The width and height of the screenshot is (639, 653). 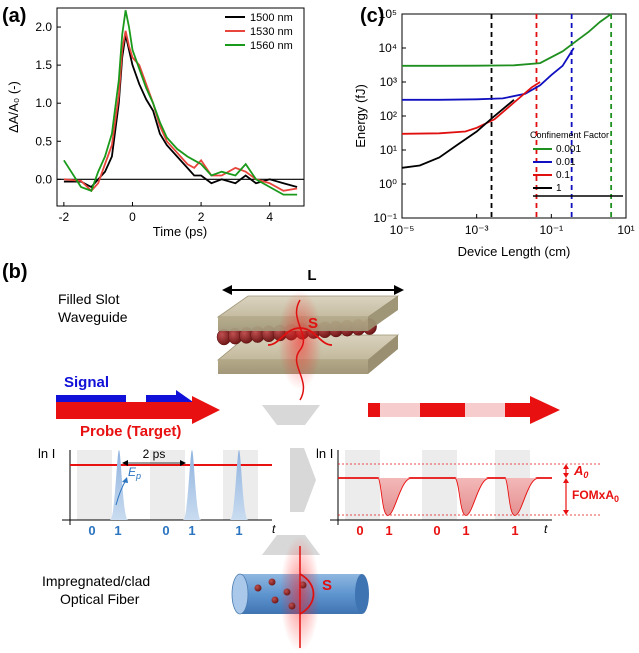 What do you see at coordinates (372, 16) in the screenshot?
I see `panel-label-c: (c)` at bounding box center [372, 16].